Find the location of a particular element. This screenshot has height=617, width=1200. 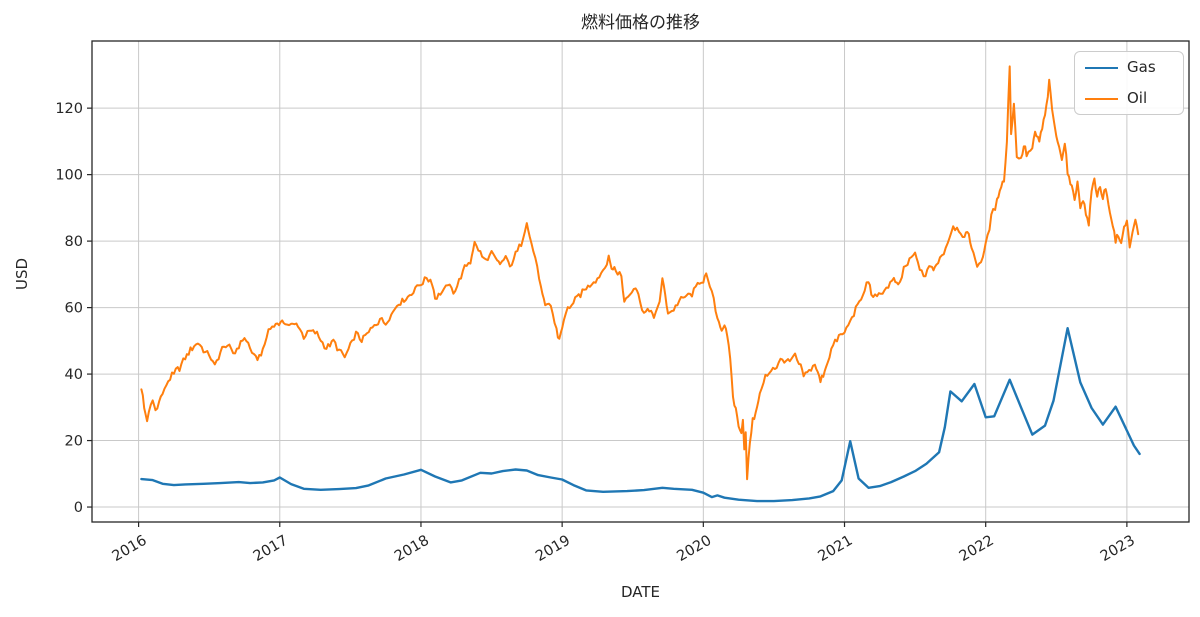

y-axis-label: USD is located at coordinates (22, 274).